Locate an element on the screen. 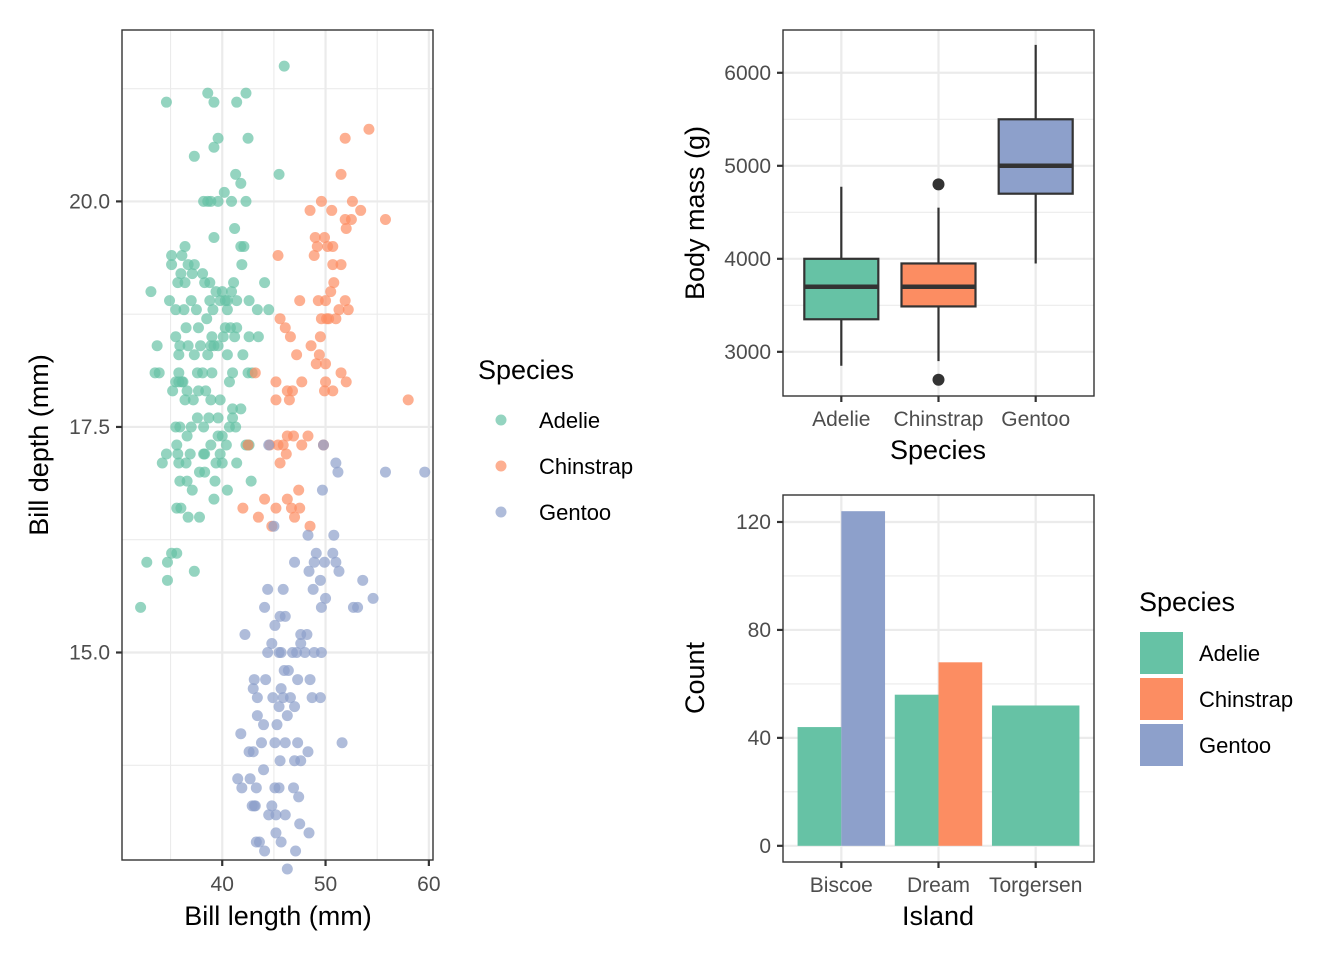  barchart-legend-label-adelie: Adelie is located at coordinates (1229, 653).